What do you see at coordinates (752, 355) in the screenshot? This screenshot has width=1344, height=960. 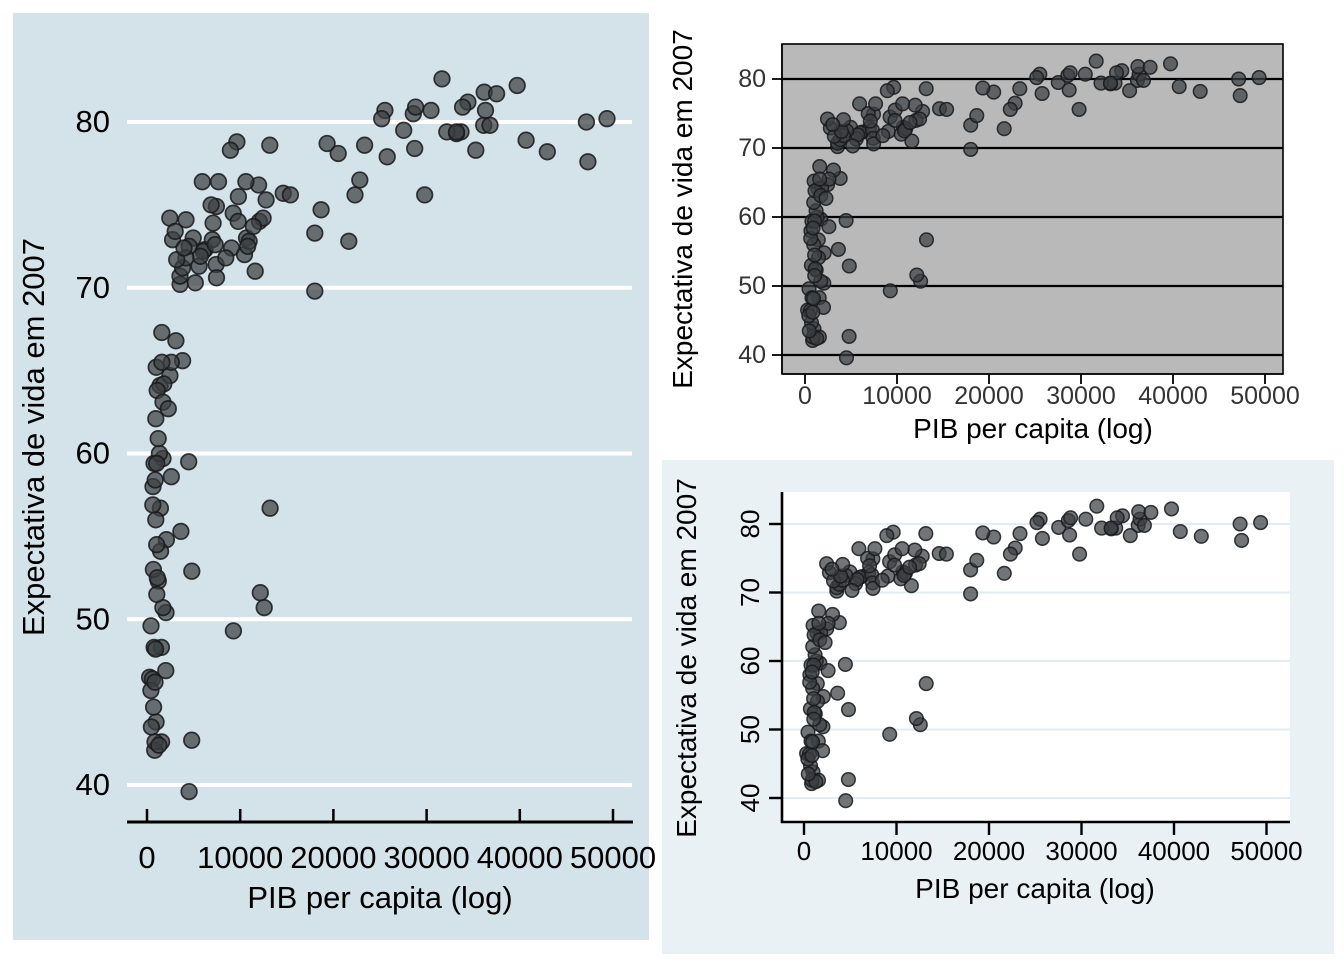 I see `y-tick-label: 40` at bounding box center [752, 355].